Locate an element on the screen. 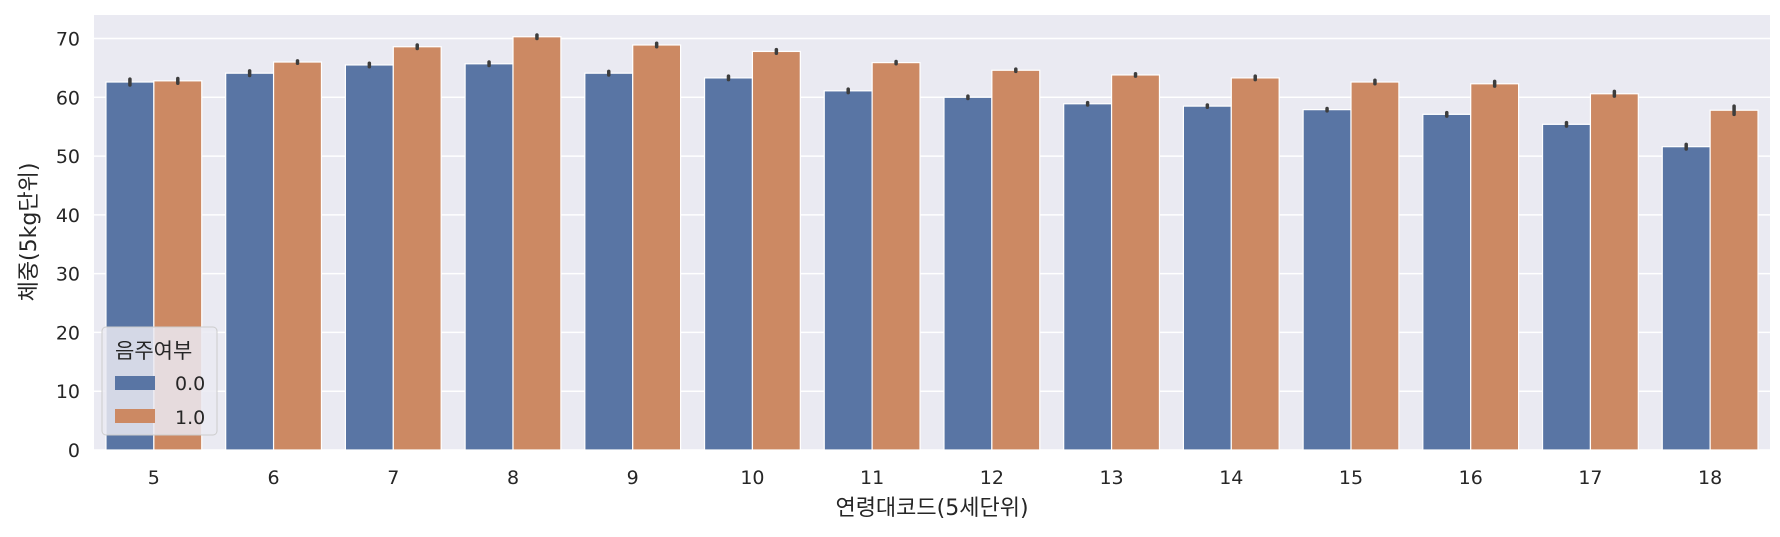 The image size is (1780, 537). x-tick-label: 13 is located at coordinates (1111, 478).